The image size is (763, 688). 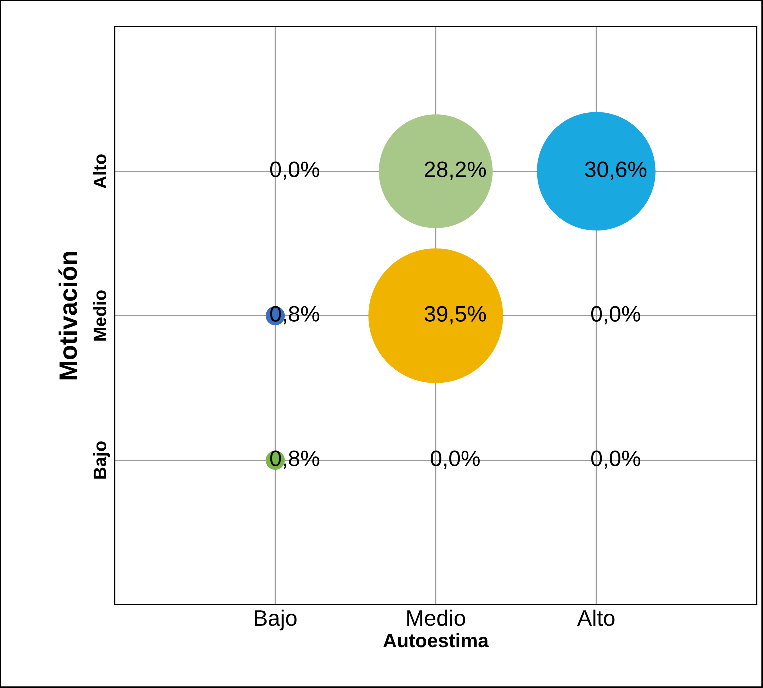 What do you see at coordinates (455, 171) in the screenshot?
I see `data-label: 28,2%` at bounding box center [455, 171].